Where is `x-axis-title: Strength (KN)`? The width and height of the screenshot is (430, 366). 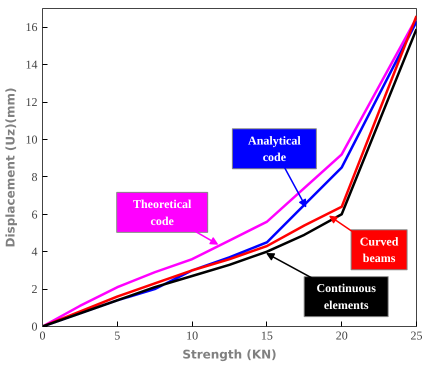
x-axis-title: Strength (KN) is located at coordinates (229, 355).